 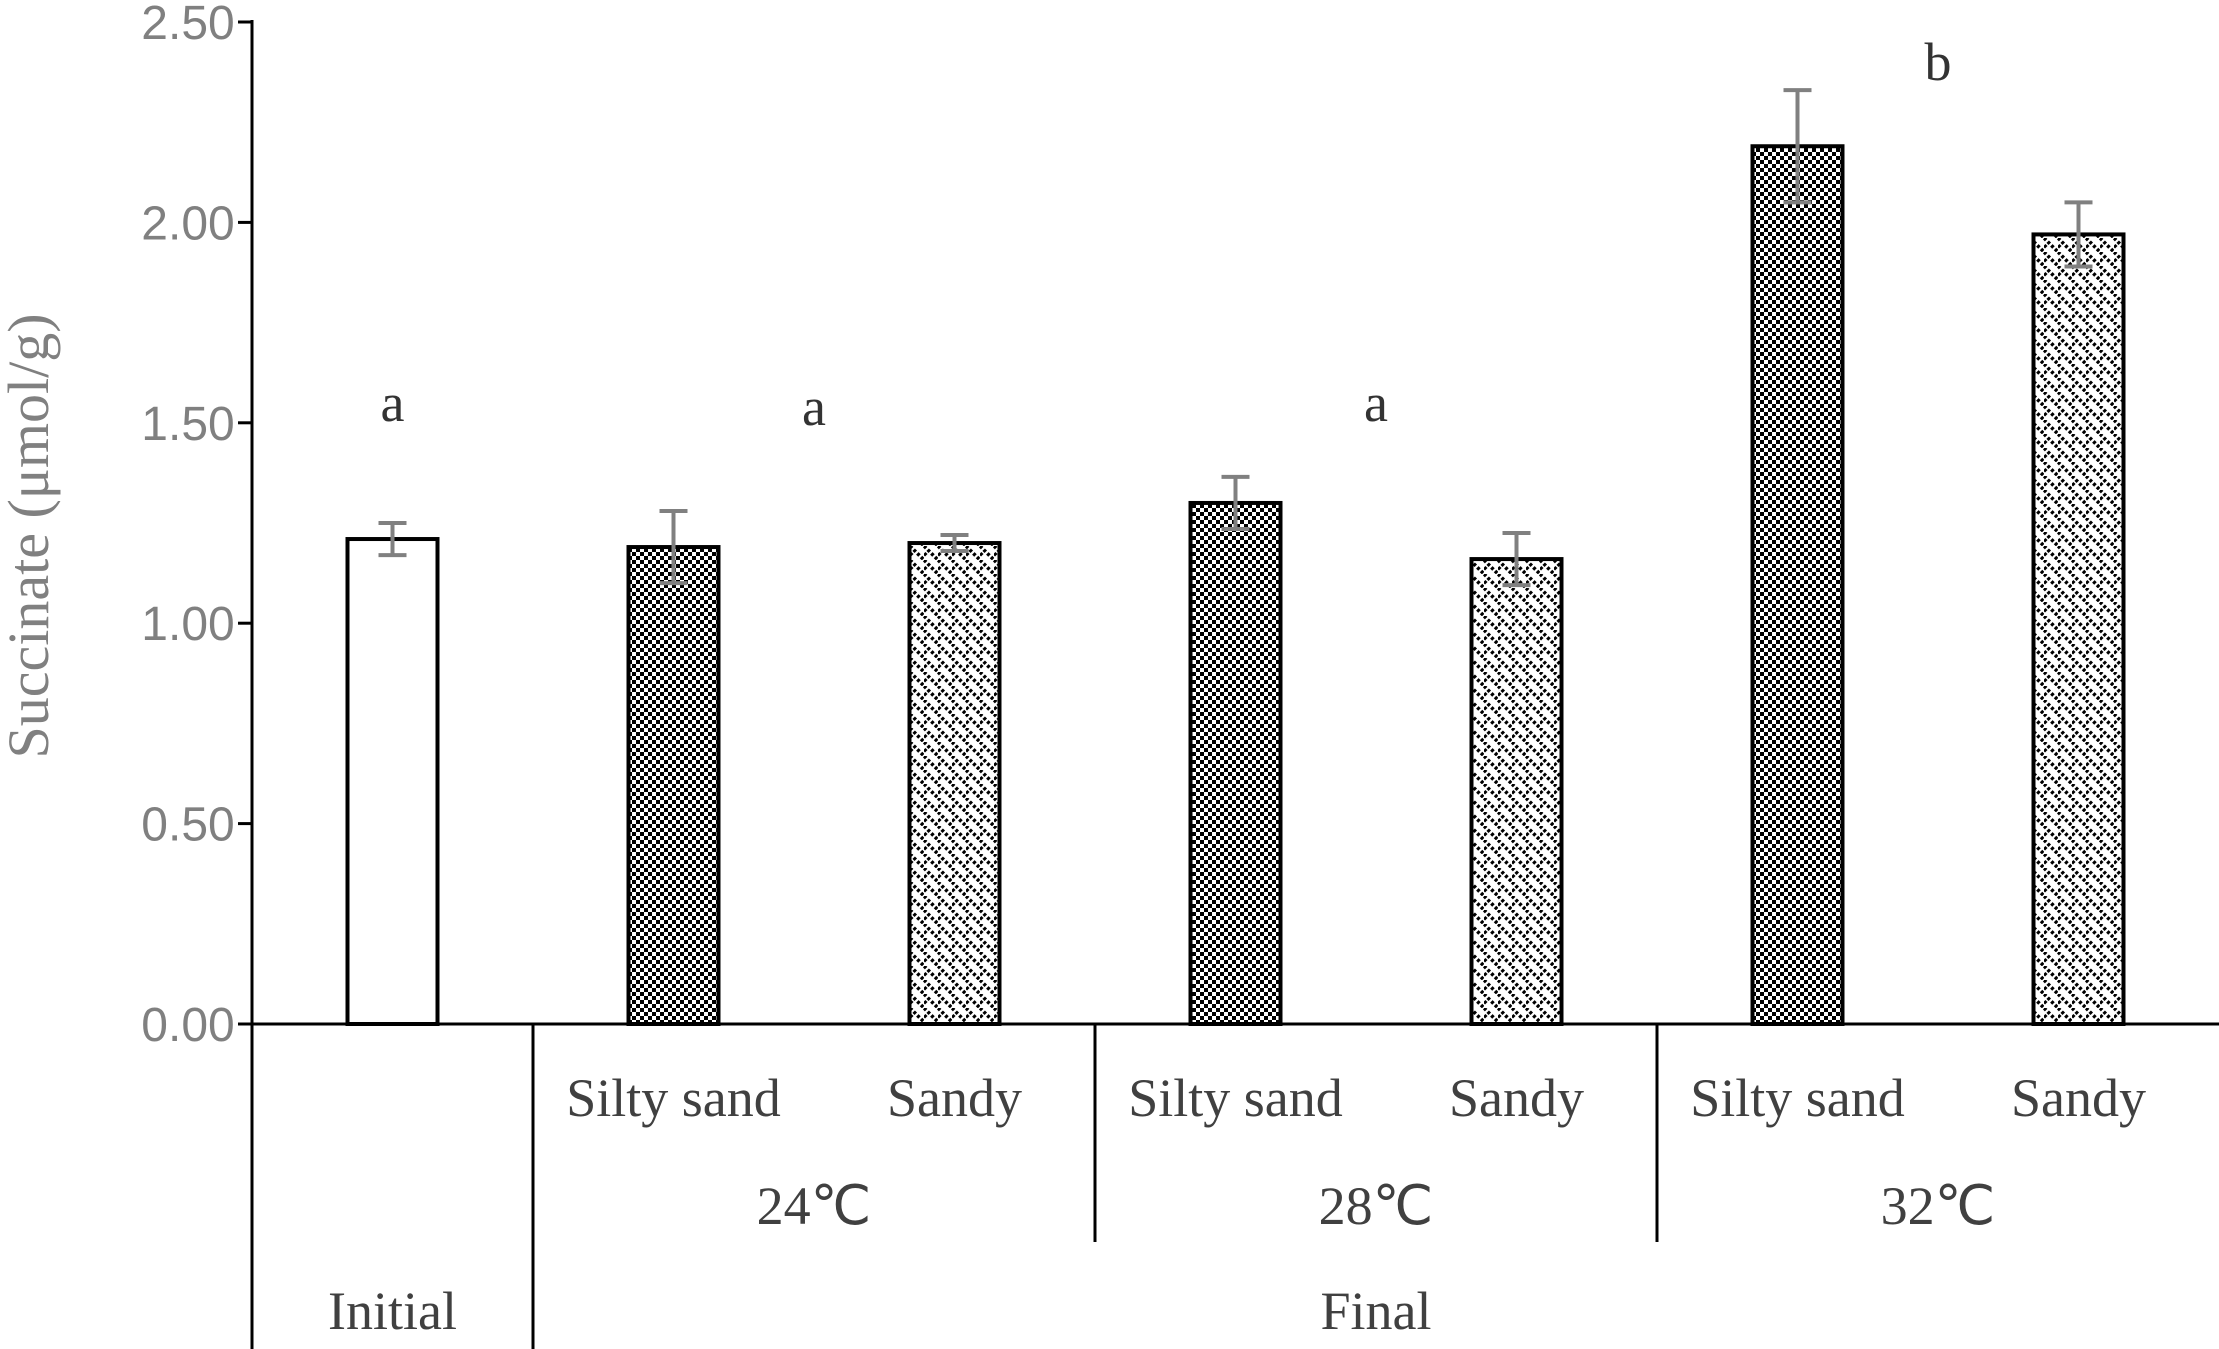 What do you see at coordinates (187, 624) in the screenshot?
I see `y-tick-label: 1.00` at bounding box center [187, 624].